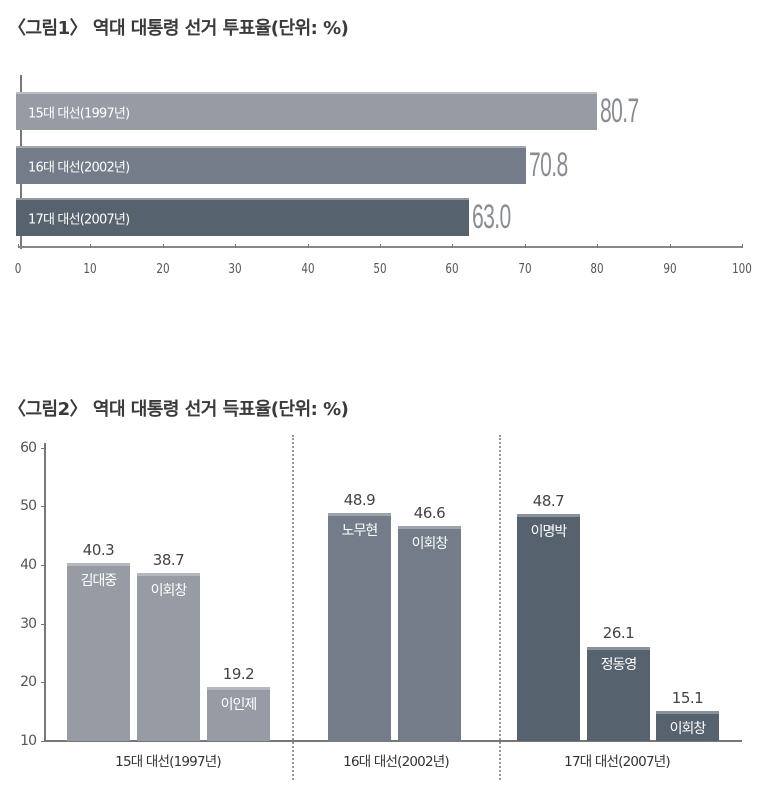 The width and height of the screenshot is (767, 786). Describe the element at coordinates (597, 269) in the screenshot. I see `x-tick-label: 80` at that location.